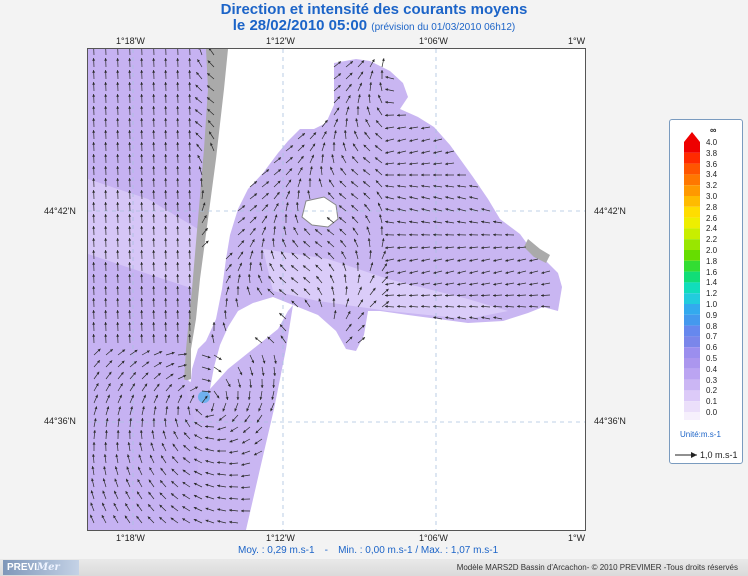 The width and height of the screenshot is (748, 576). What do you see at coordinates (712, 164) in the screenshot?
I see `legend-level-label: 3.6` at bounding box center [712, 164].